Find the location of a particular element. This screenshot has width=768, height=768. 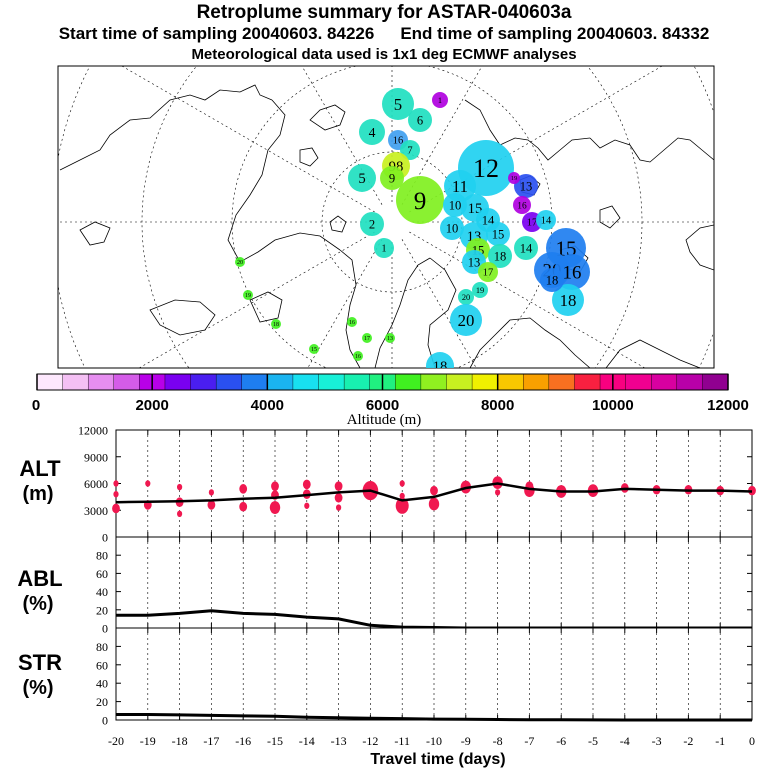

y-tick-label: 0 is located at coordinates (105, 629).